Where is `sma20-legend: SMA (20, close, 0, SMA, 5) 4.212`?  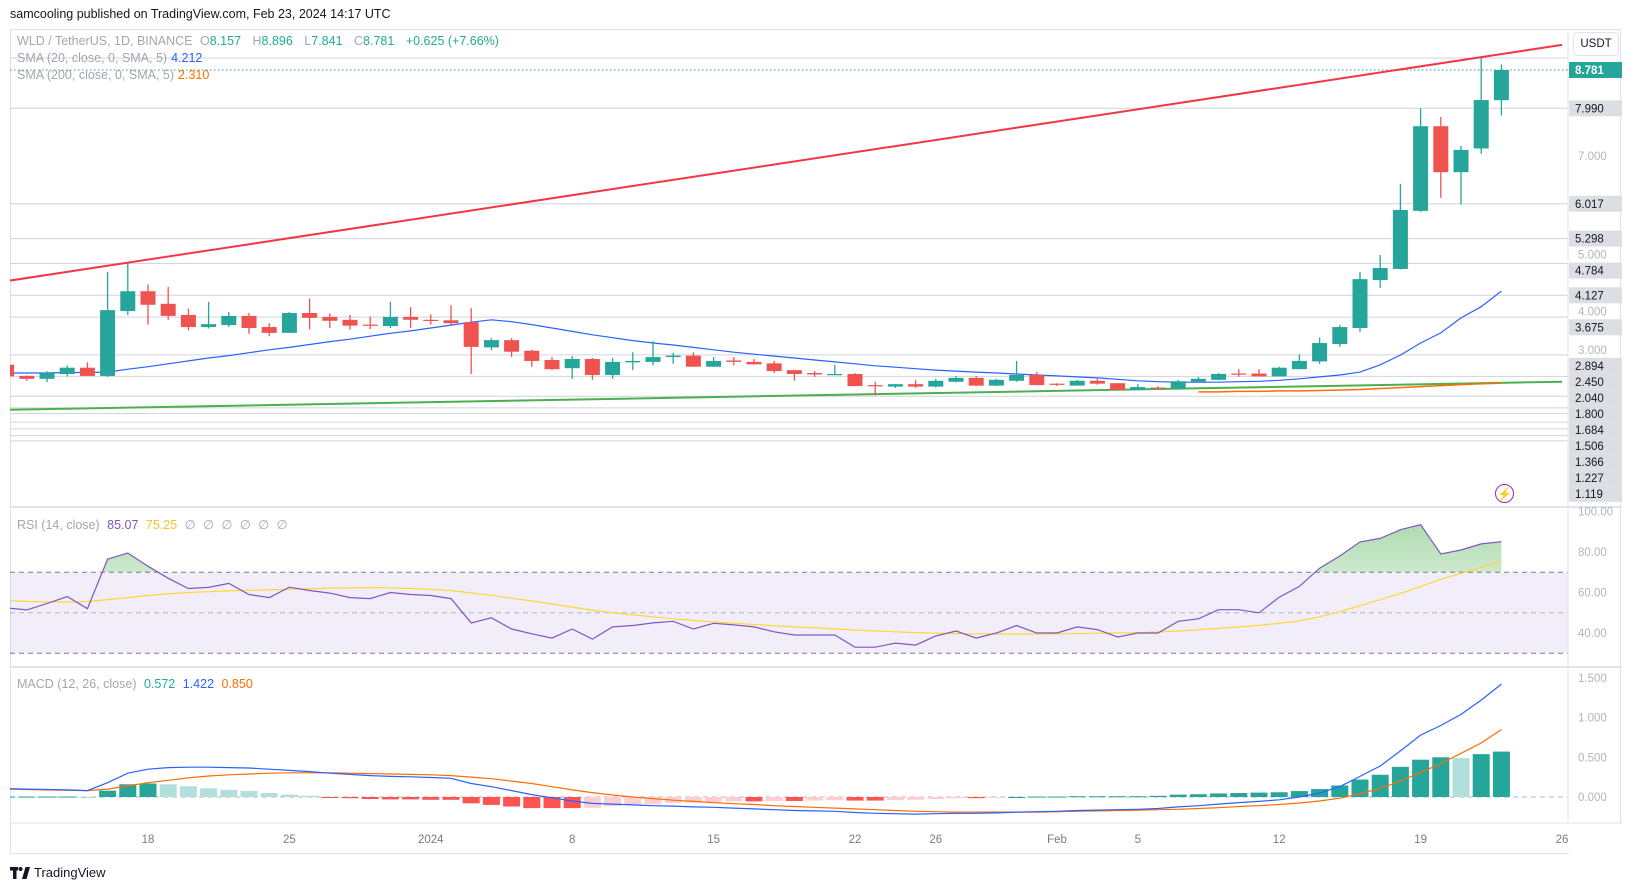
sma20-legend: SMA (20, close, 0, SMA, 5) 4.212 is located at coordinates (111, 58).